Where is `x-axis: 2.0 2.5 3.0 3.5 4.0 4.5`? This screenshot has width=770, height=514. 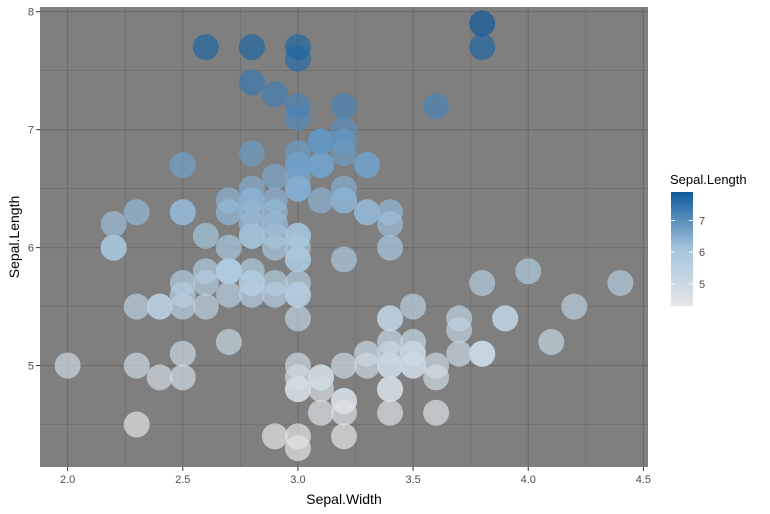
x-axis: 2.0 2.5 3.0 3.5 4.0 4.5 is located at coordinates (355, 476).